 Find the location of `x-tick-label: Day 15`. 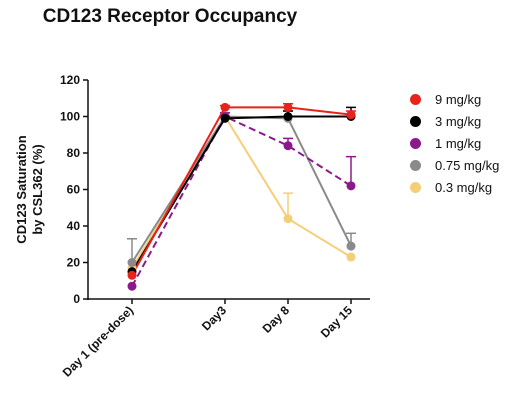

x-tick-label: Day 15 is located at coordinates (336, 321).